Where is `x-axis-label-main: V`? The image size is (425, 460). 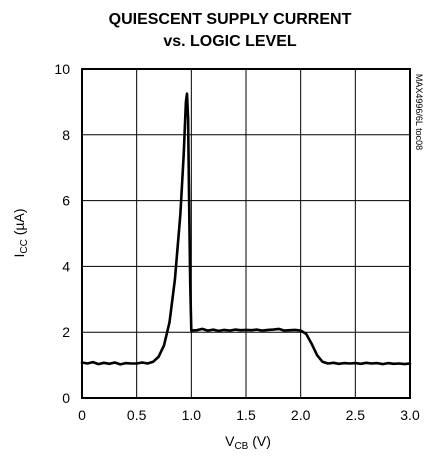
x-axis-label-main: V is located at coordinates (230, 441).